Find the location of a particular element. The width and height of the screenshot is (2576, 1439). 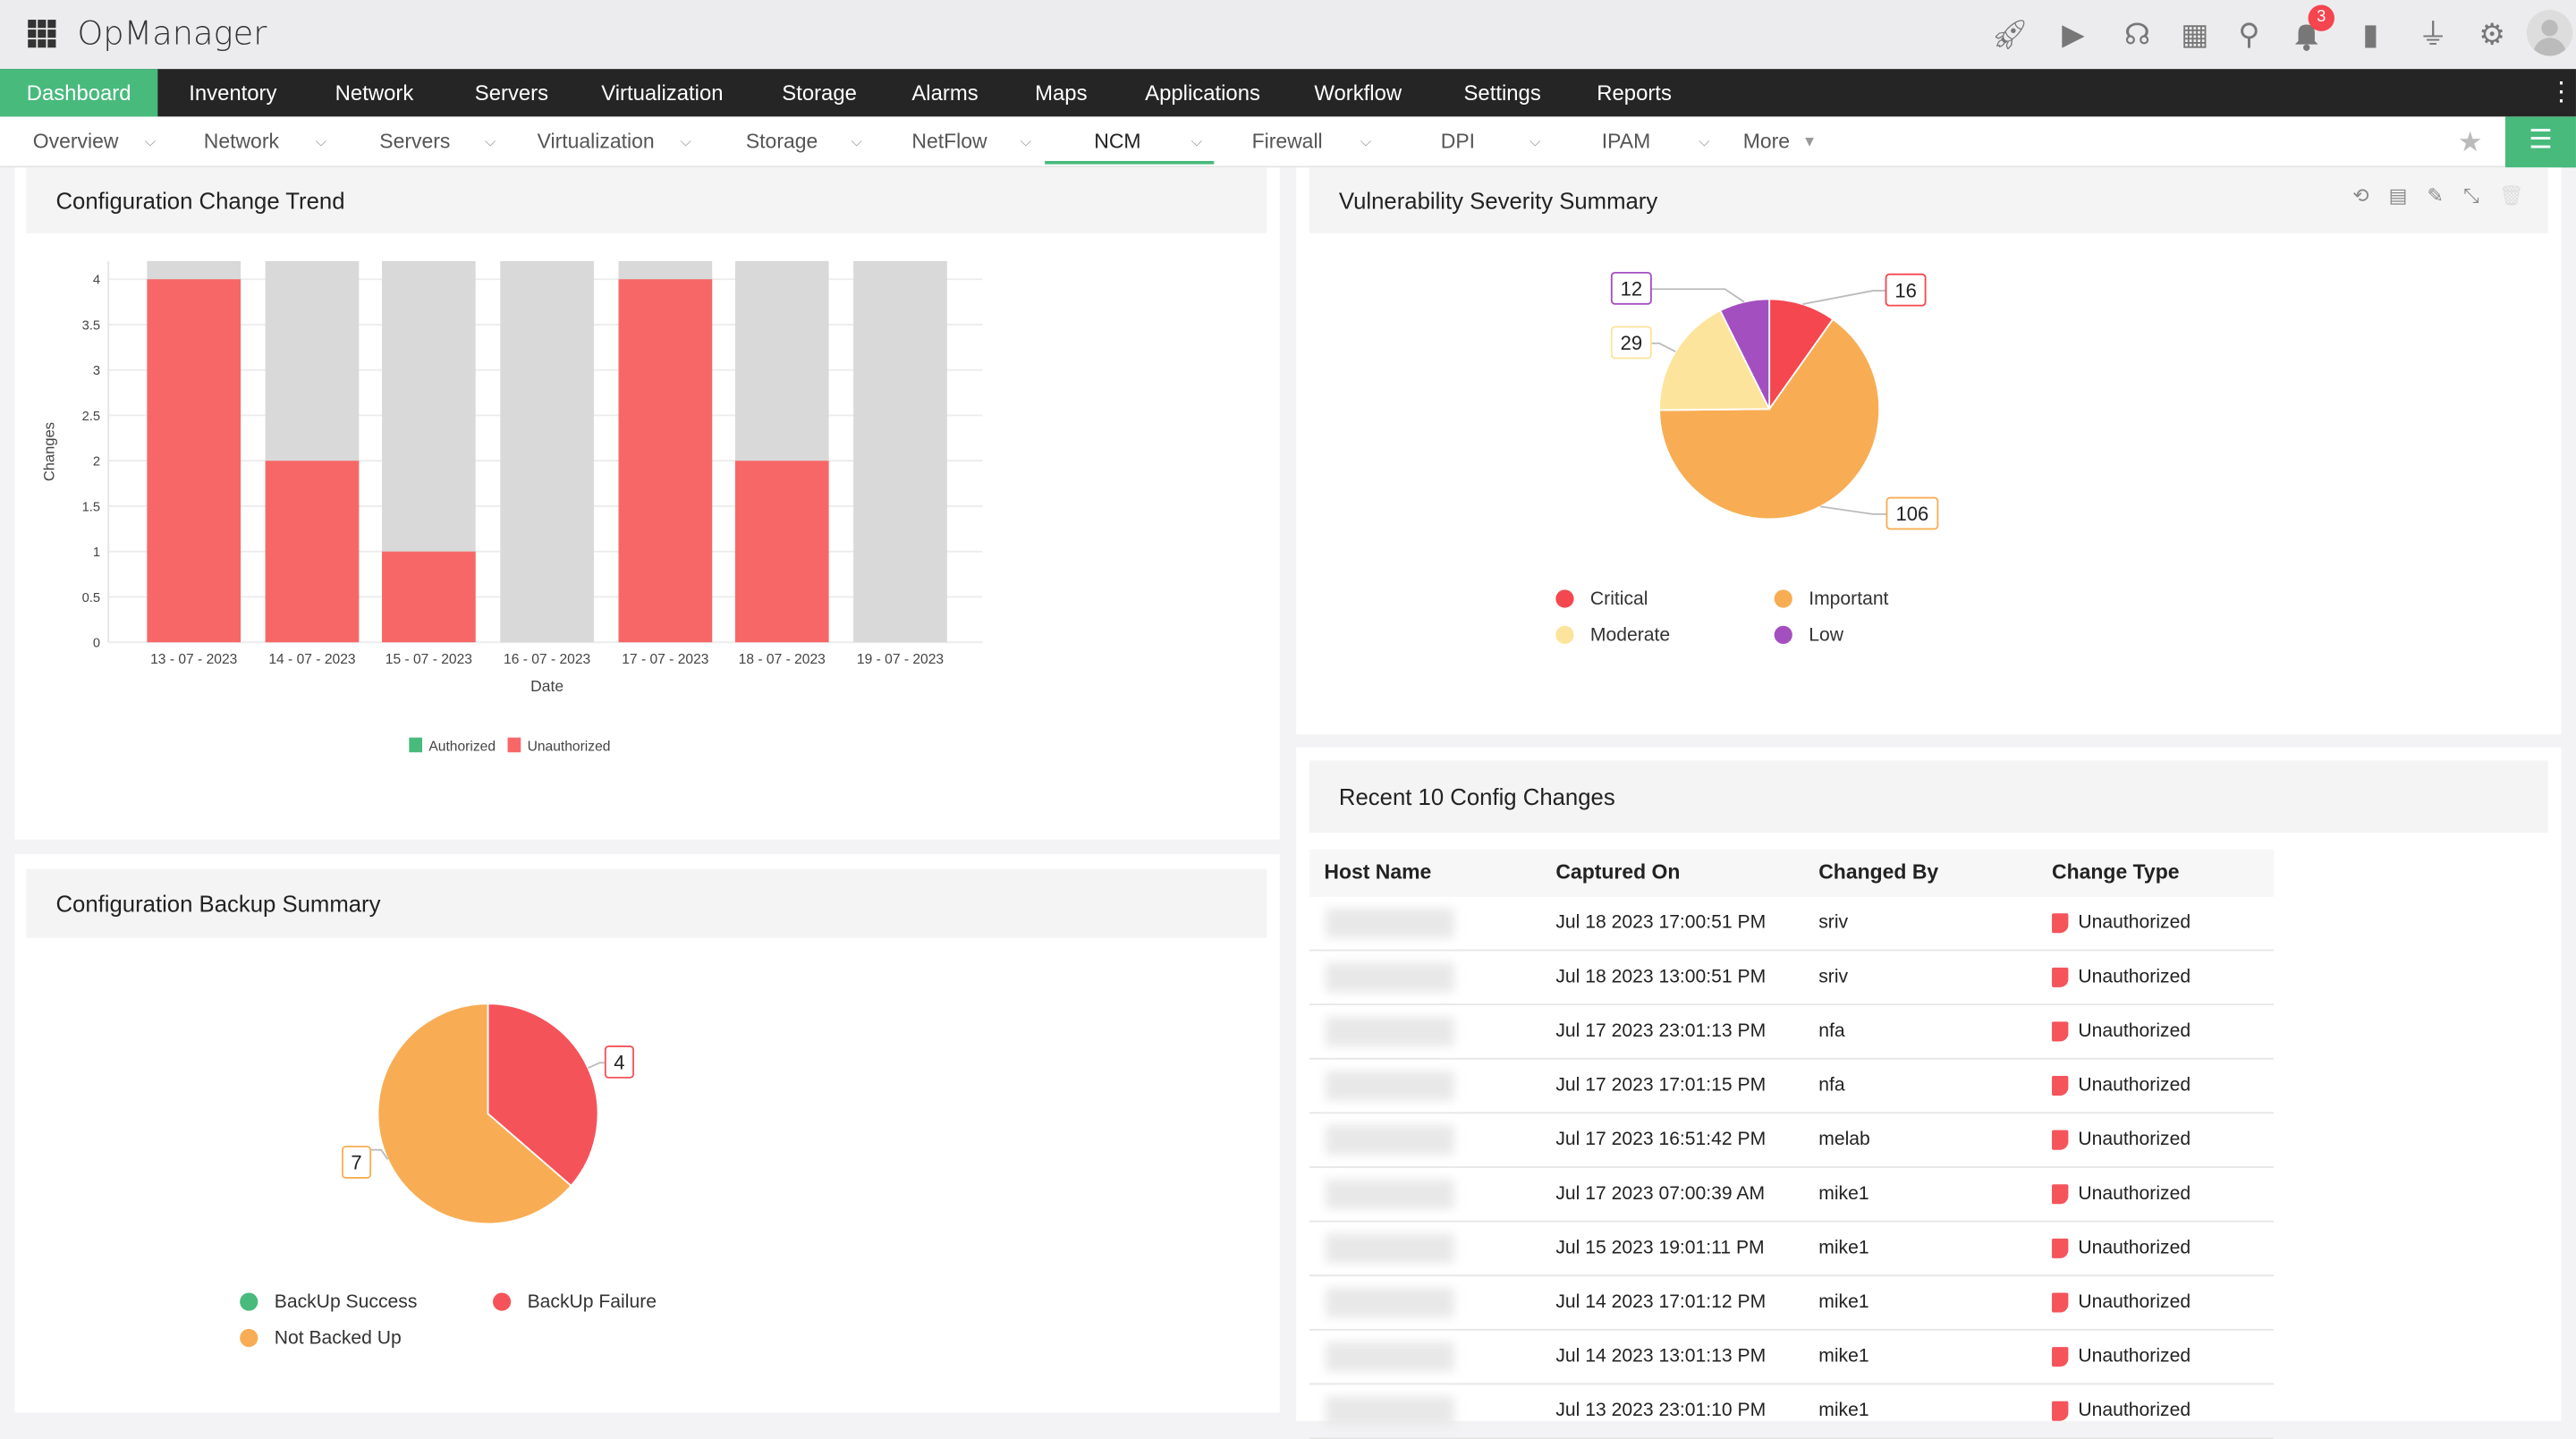

edit-icon: ✎ is located at coordinates (2445, 195).